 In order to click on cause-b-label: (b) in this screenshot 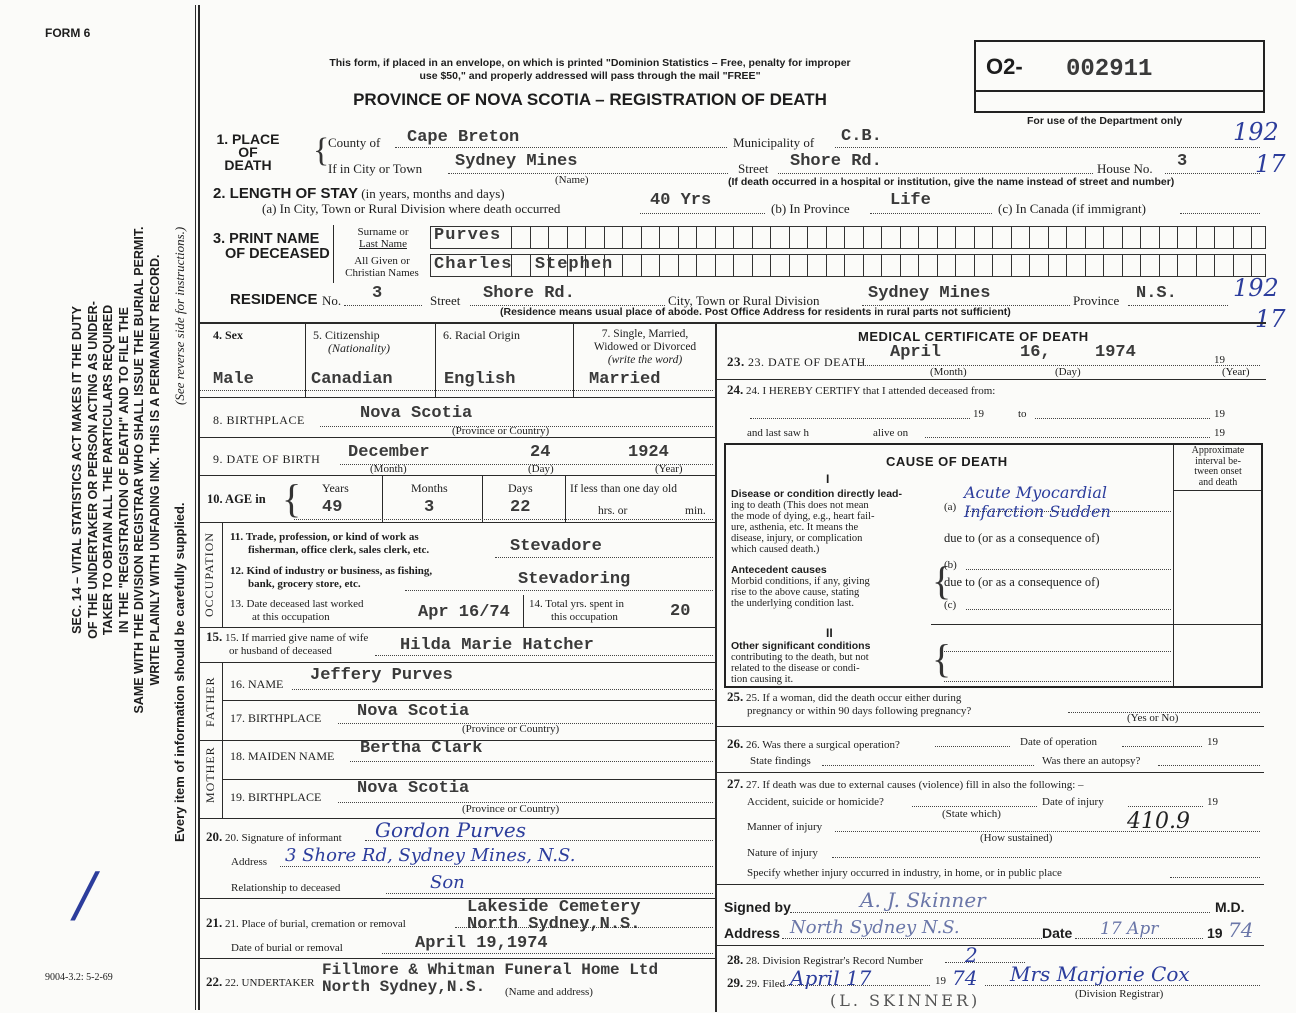, I will do `click(950, 565)`.